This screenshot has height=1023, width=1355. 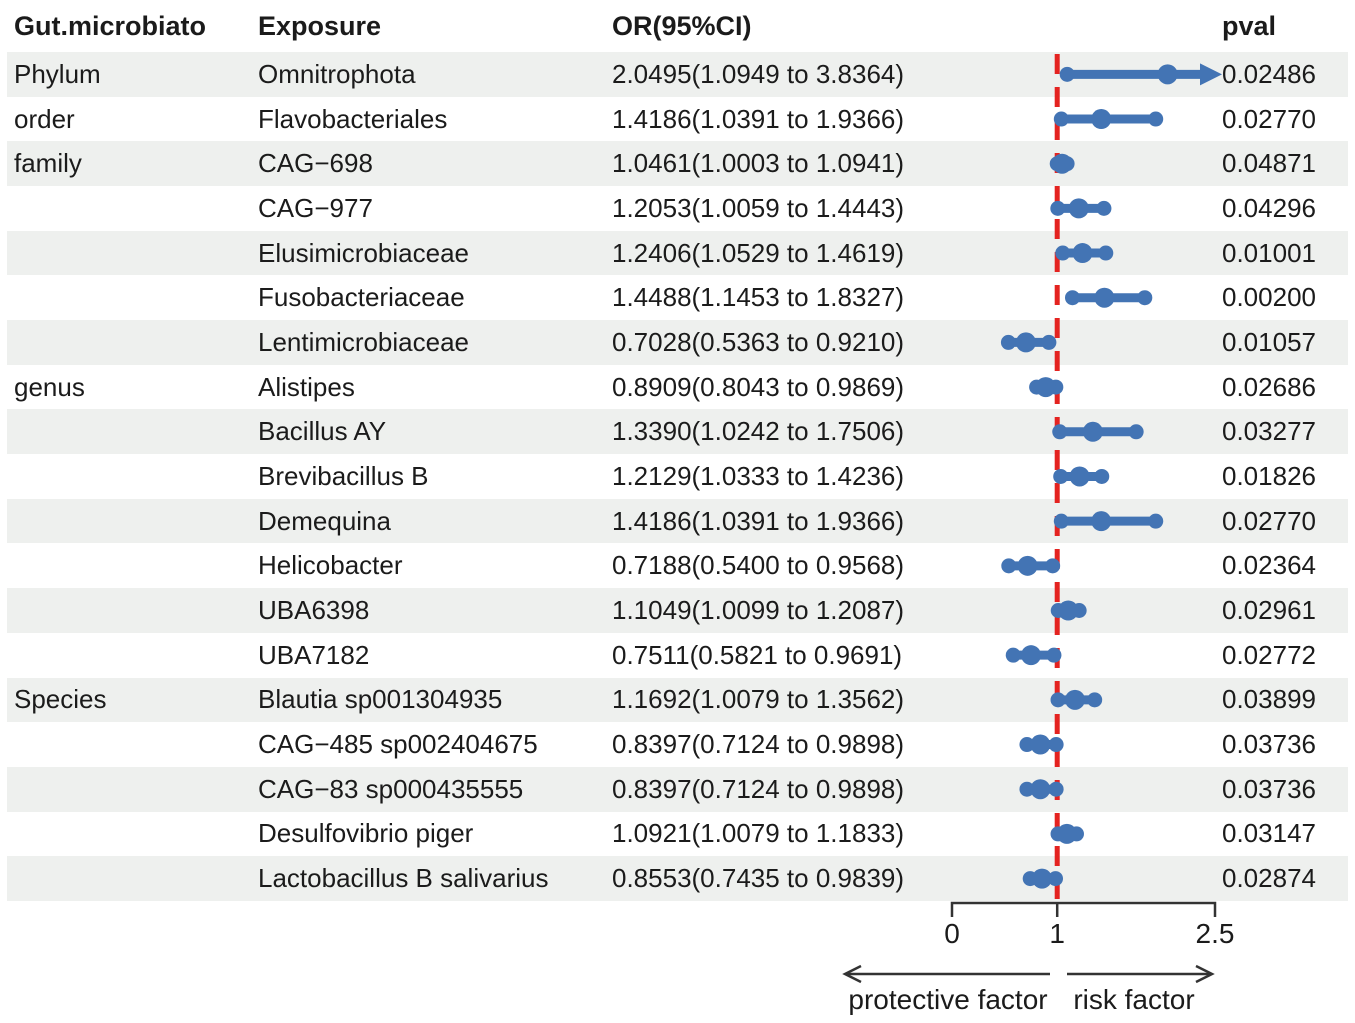 What do you see at coordinates (682, 26) in the screenshot?
I see `column-header-or-ci: OR(95%CI)` at bounding box center [682, 26].